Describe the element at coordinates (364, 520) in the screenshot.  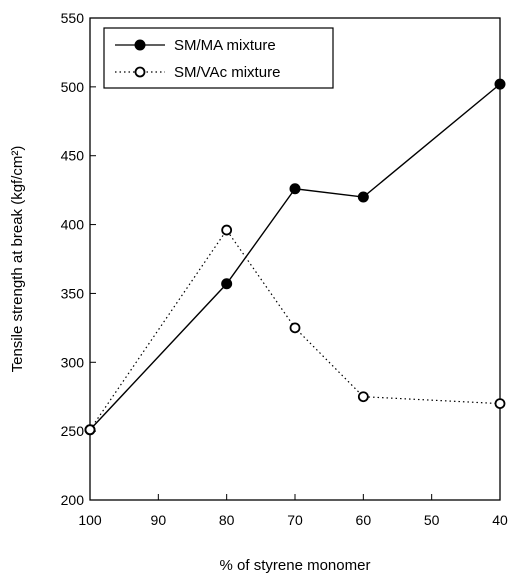
I see `x-tick-label-60: 60` at that location.